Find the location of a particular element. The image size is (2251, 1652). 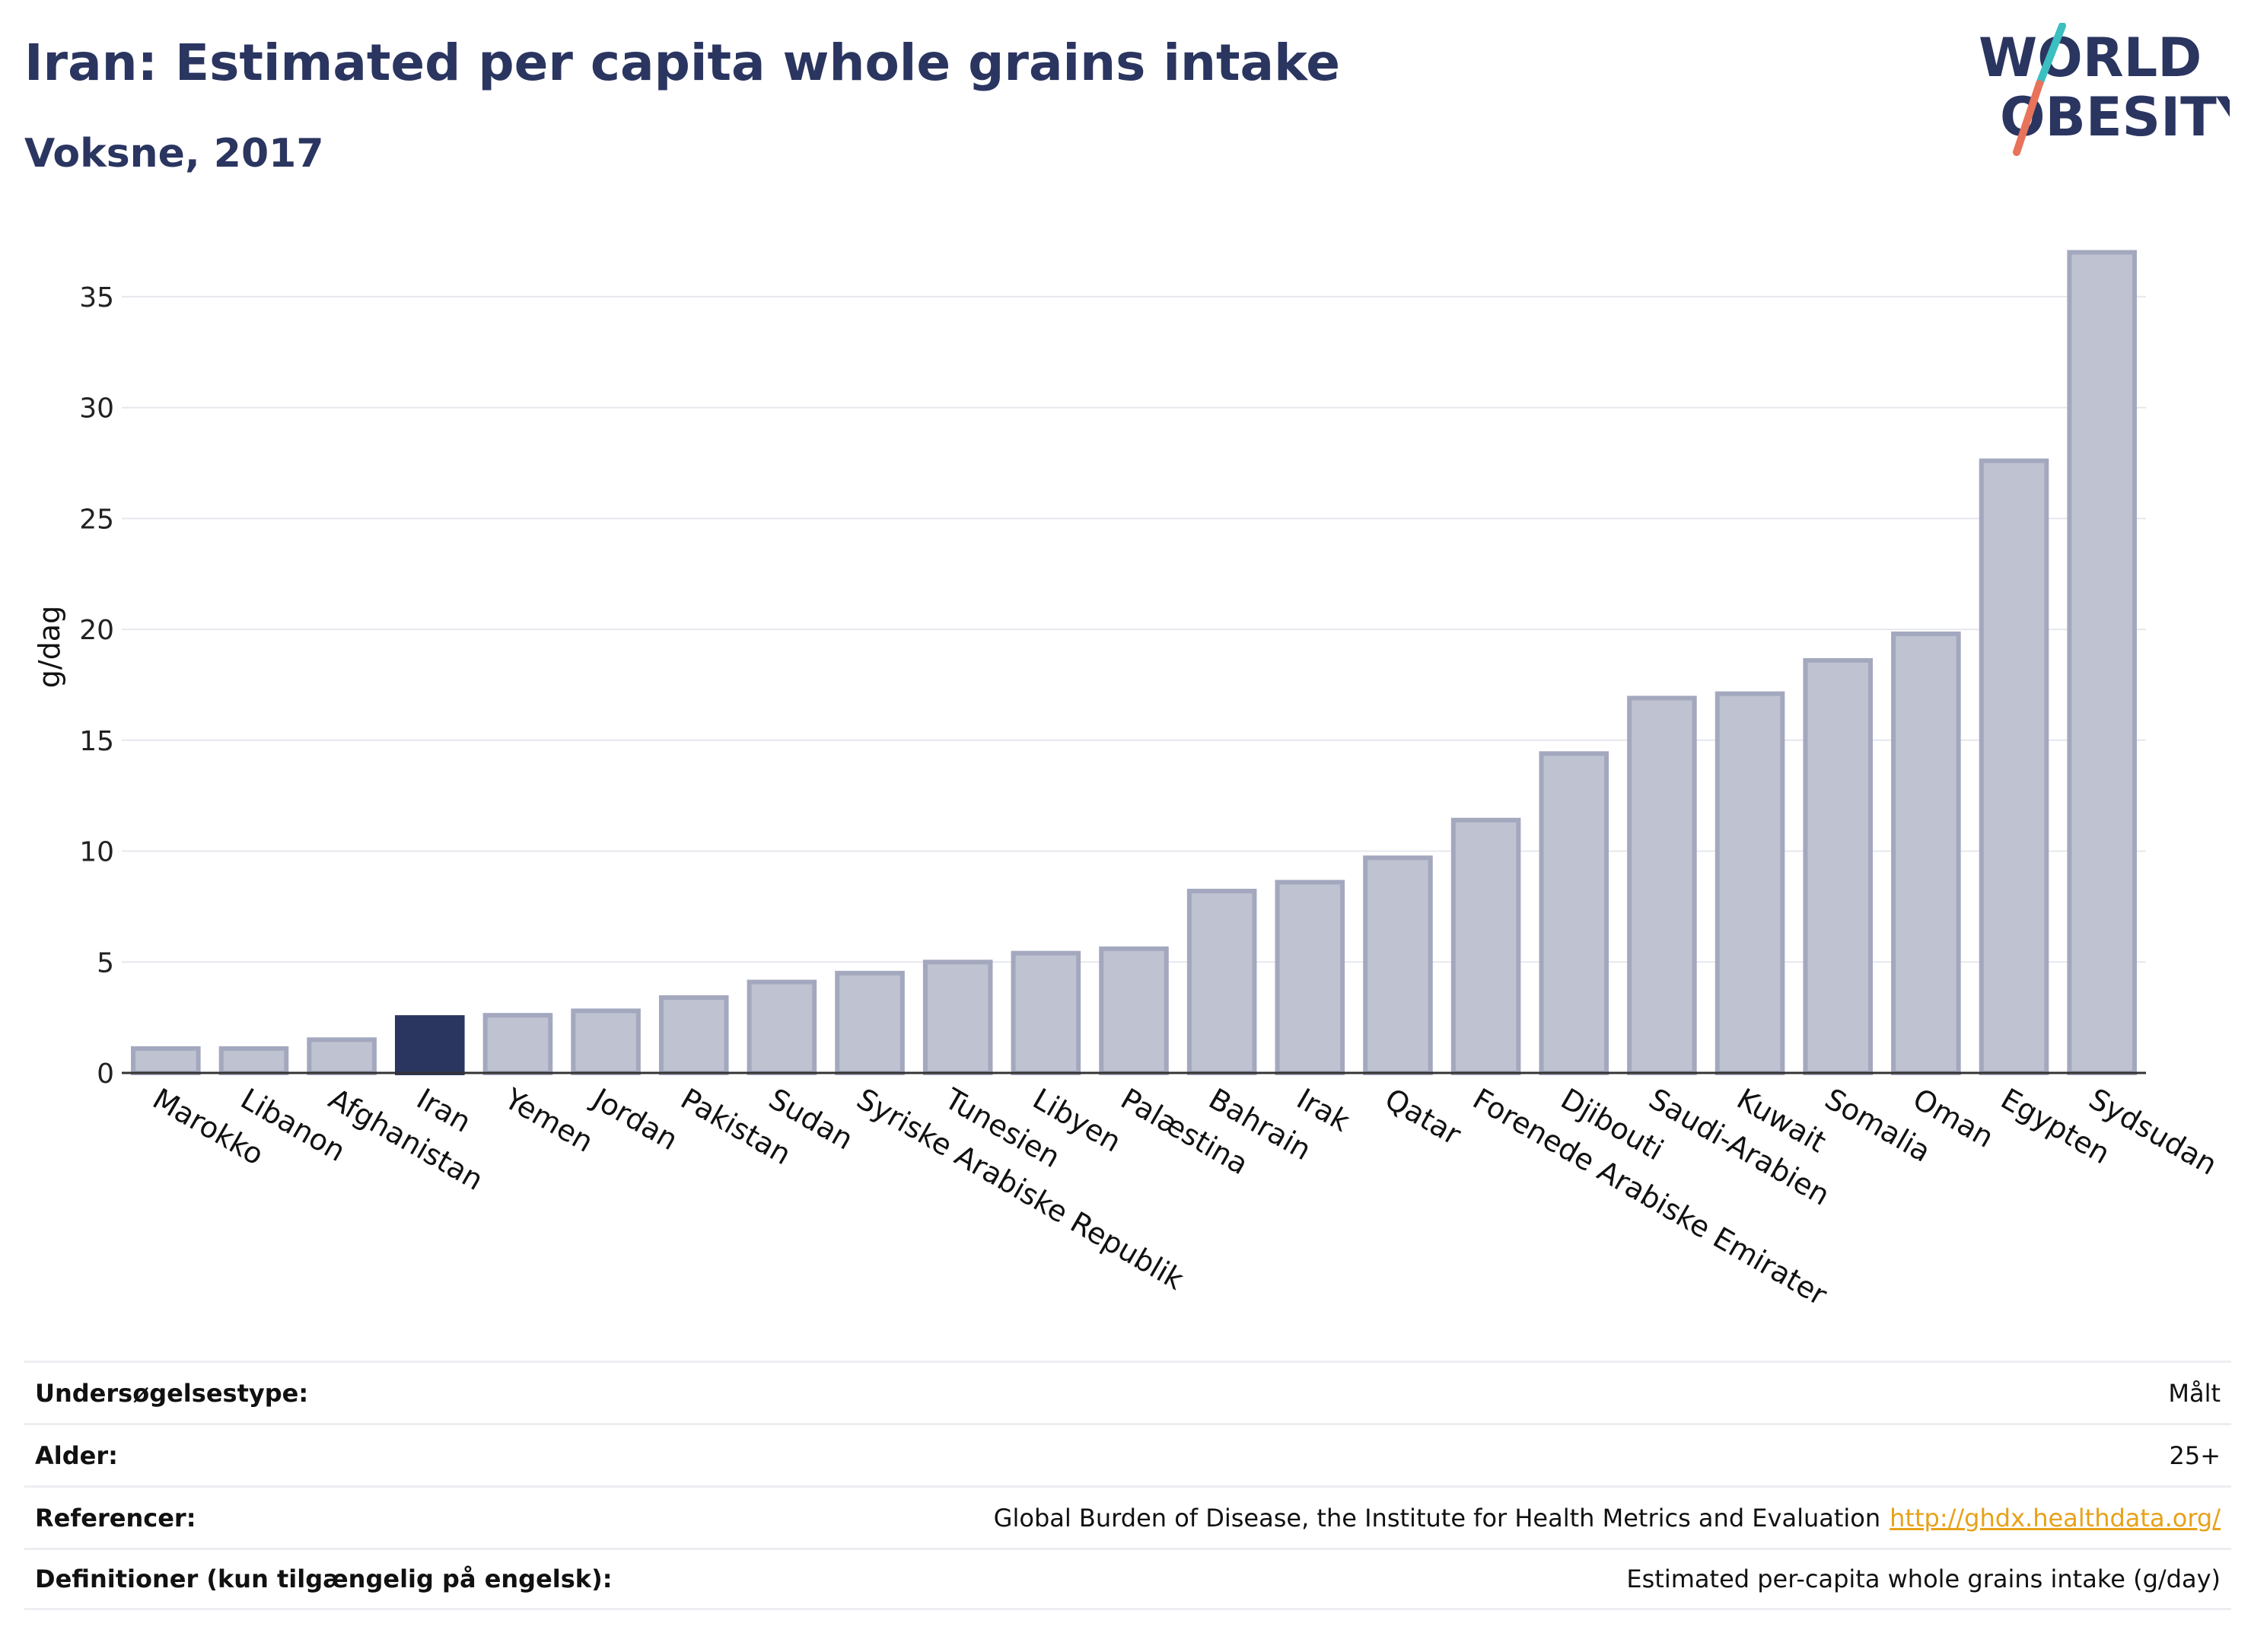

bar-oman is located at coordinates (1926, 853).